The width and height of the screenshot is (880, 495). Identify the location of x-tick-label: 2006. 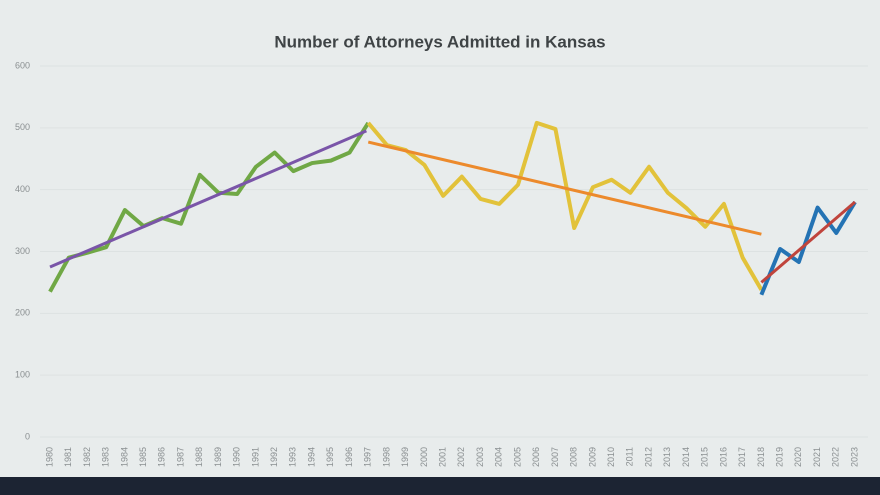
(536, 457).